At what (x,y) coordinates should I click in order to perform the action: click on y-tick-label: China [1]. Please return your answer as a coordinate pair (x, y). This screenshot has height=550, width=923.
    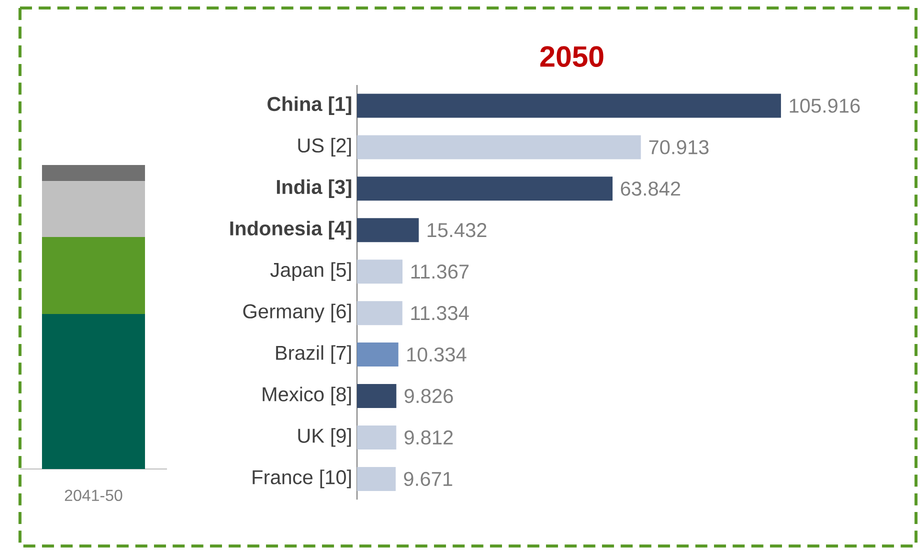
    Looking at the image, I should click on (310, 106).